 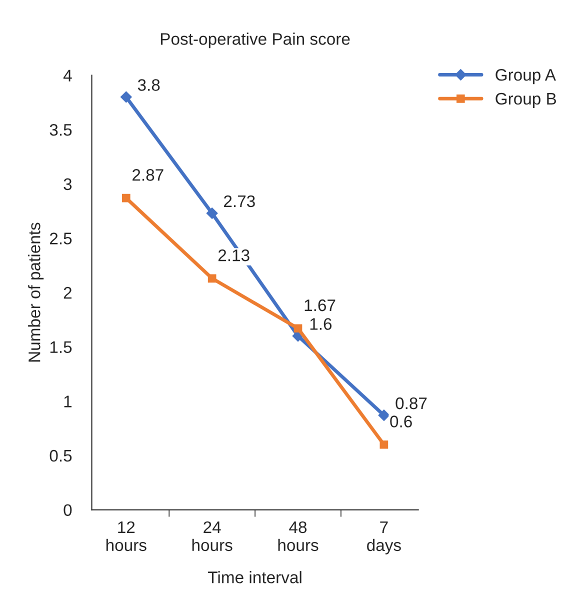 I want to click on data-label: 2.73, so click(x=239, y=201).